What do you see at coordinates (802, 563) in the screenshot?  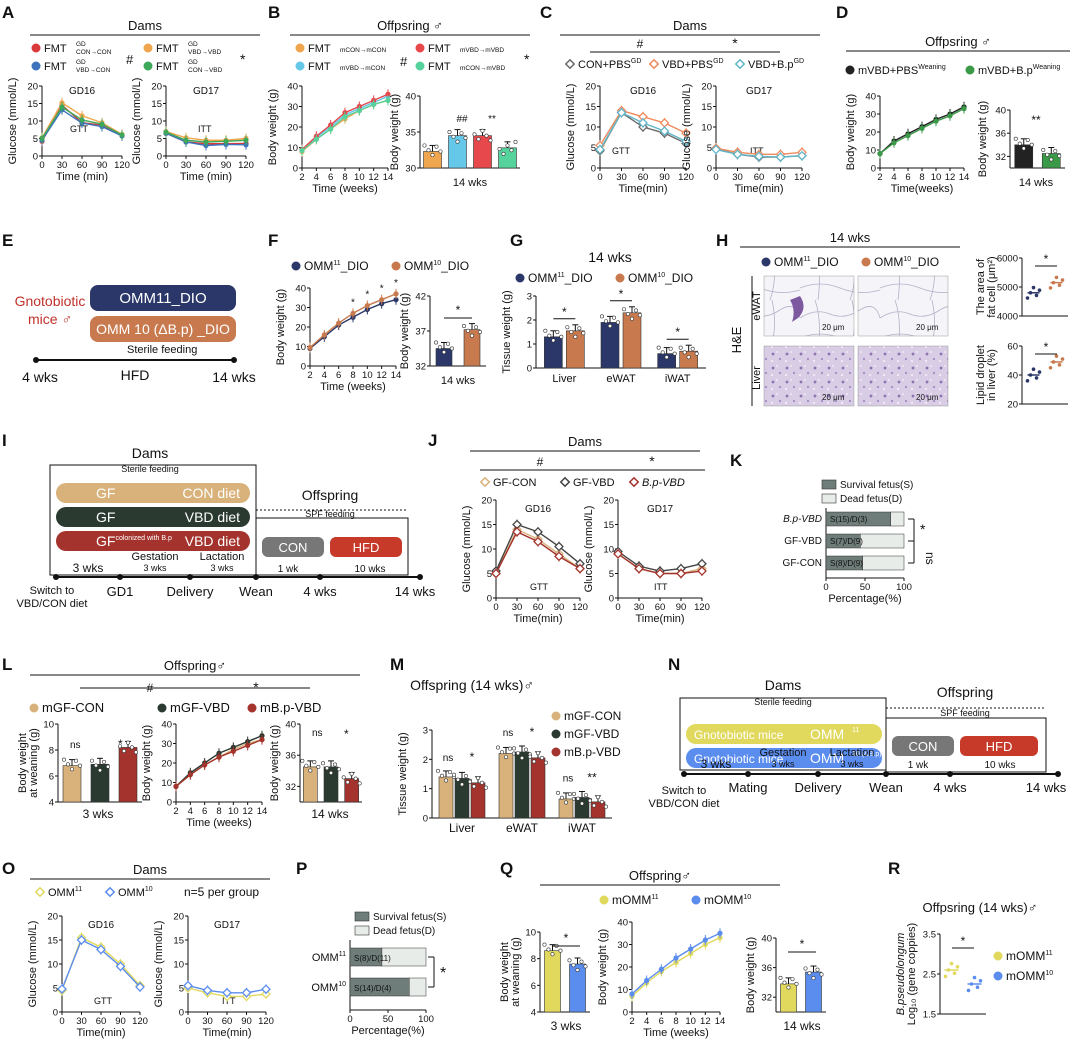 I see `category-label: GF-CON` at bounding box center [802, 563].